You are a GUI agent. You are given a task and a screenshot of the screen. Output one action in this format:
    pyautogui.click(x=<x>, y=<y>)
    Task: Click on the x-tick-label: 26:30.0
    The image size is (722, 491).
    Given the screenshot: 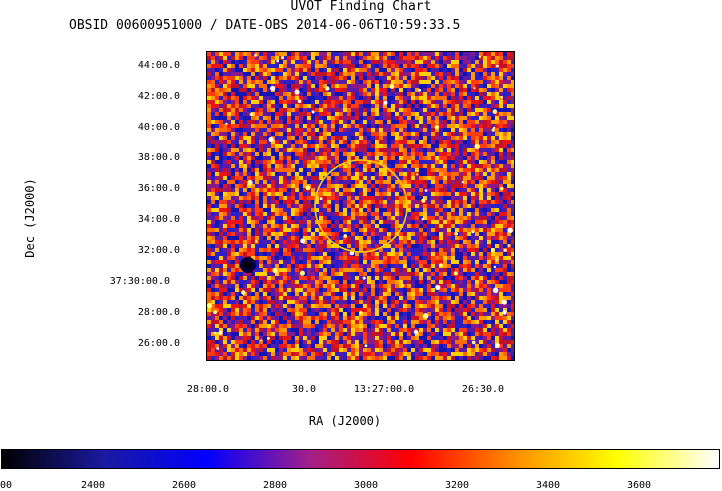 What is the action you would take?
    pyautogui.click(x=483, y=389)
    